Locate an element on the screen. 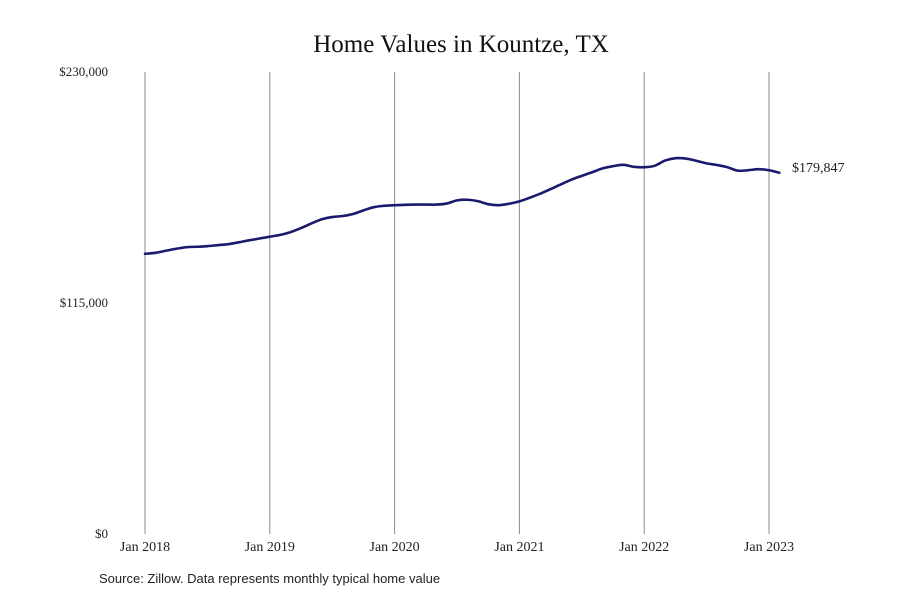 Image resolution: width=900 pixels, height=605 pixels. last-value-label: $179,847 is located at coordinates (818, 168).